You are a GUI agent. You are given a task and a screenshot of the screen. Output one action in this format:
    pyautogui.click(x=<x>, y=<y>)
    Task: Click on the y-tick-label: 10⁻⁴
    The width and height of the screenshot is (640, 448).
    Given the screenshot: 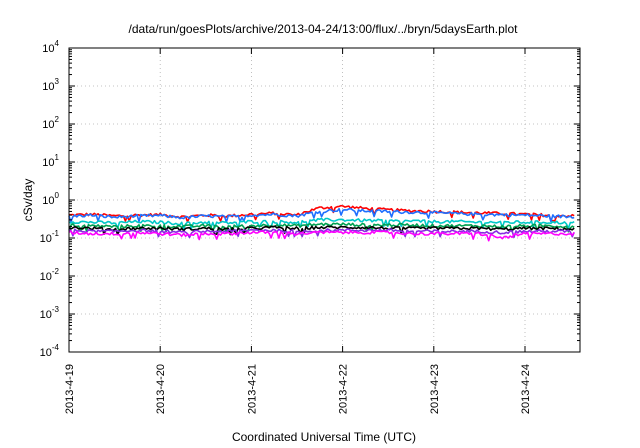 What is the action you would take?
    pyautogui.click(x=50, y=351)
    